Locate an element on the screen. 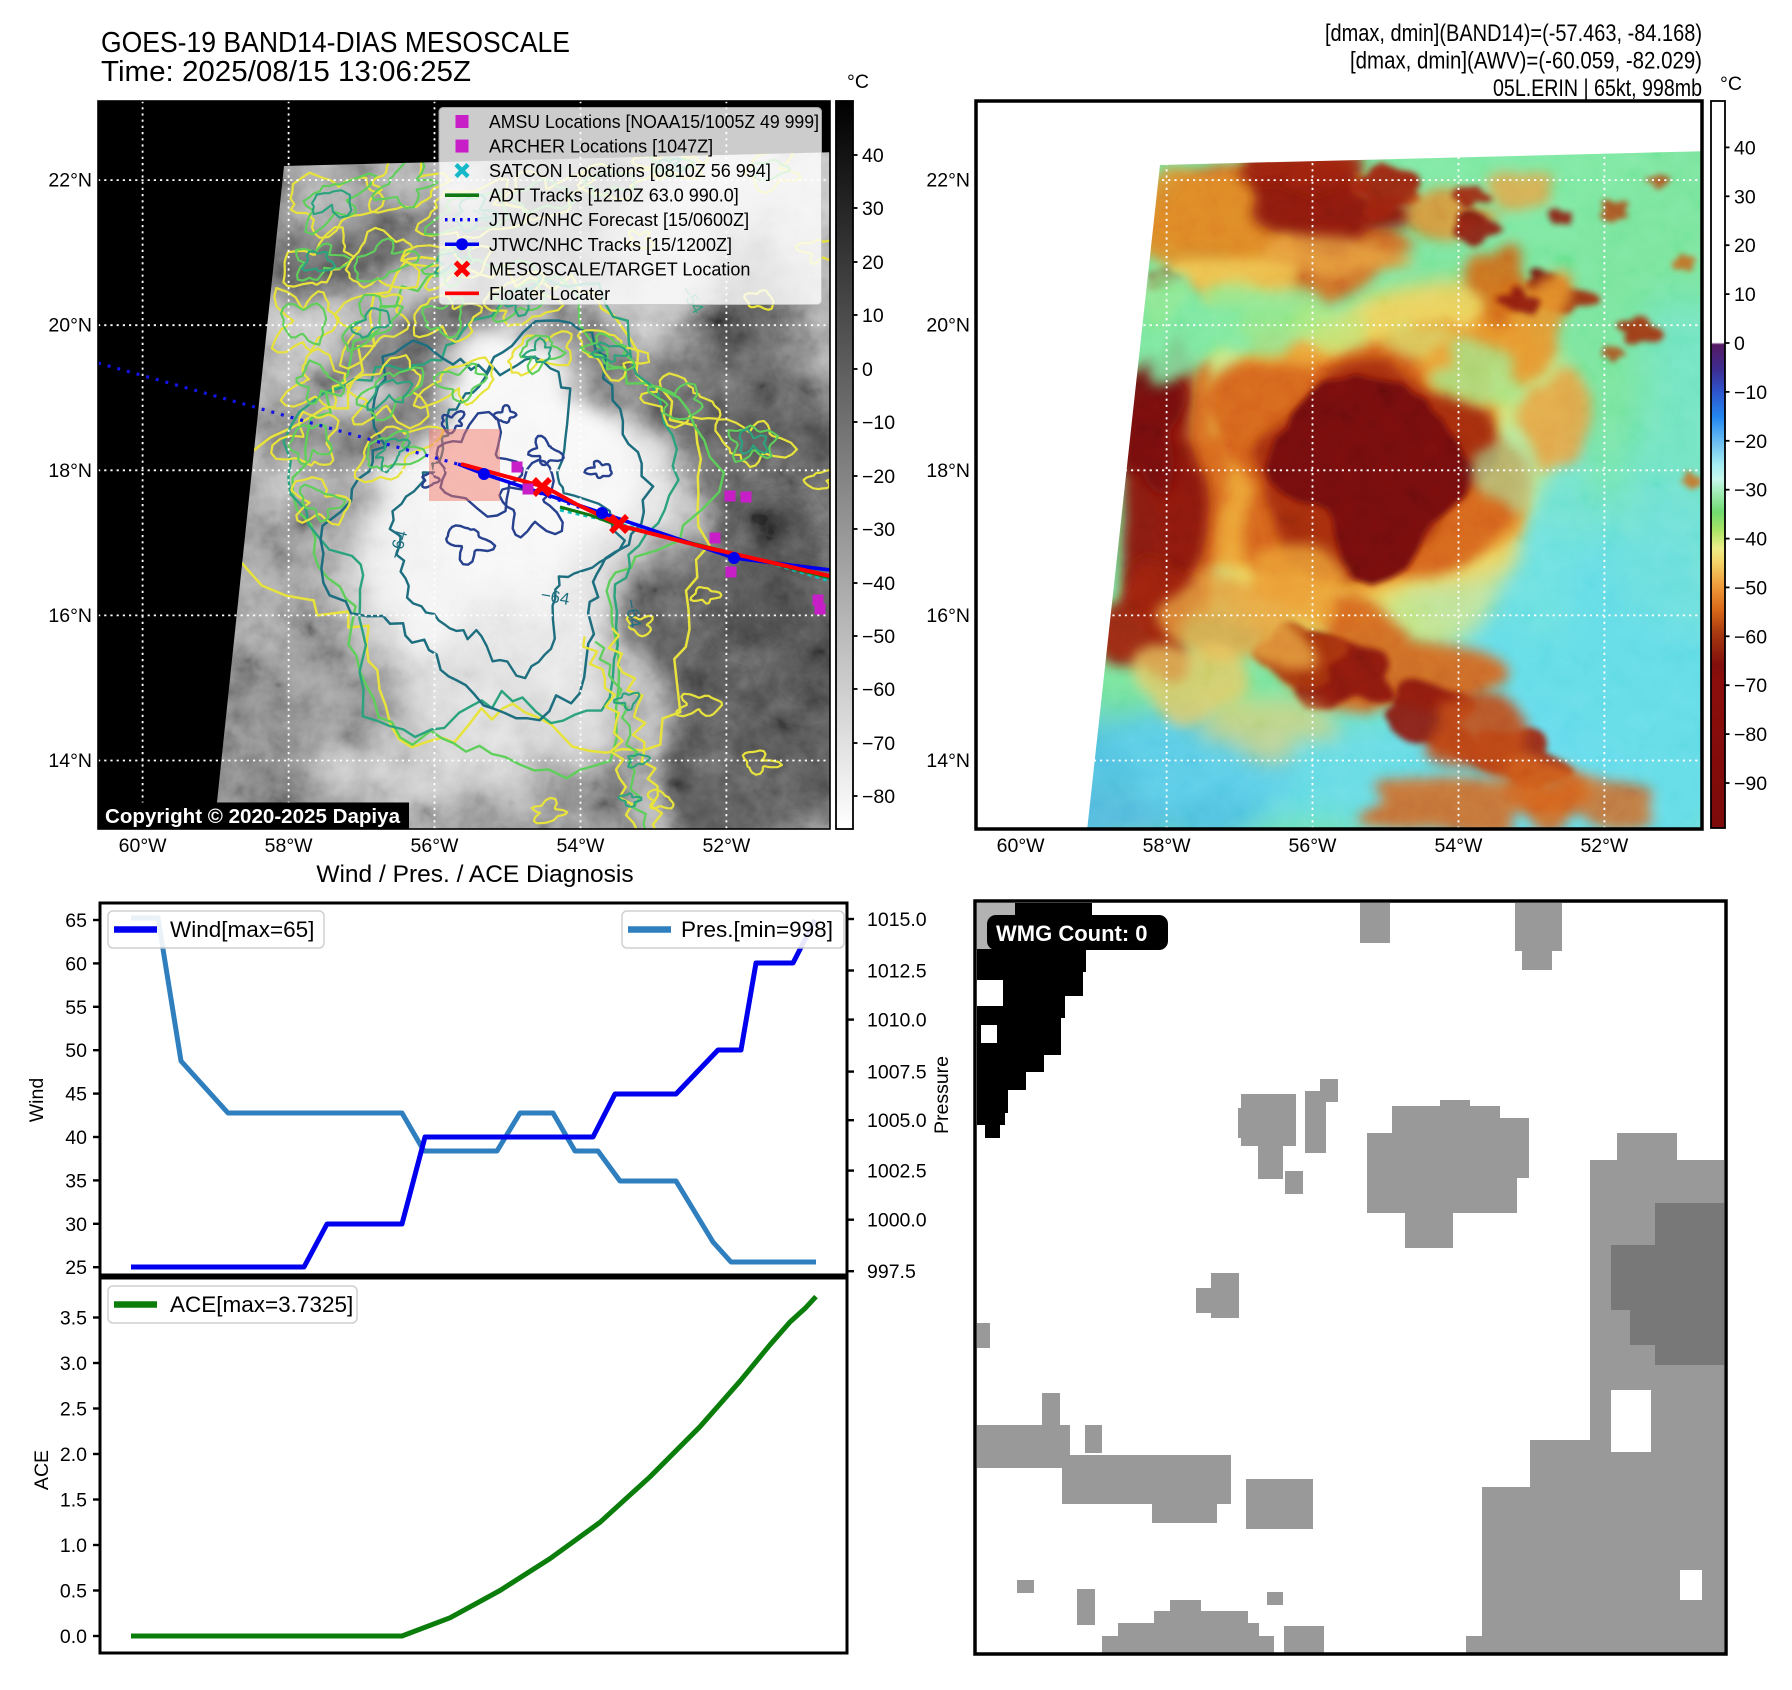 The width and height of the screenshot is (1792, 1690). svg-text: 0.0 is located at coordinates (73, 1637).